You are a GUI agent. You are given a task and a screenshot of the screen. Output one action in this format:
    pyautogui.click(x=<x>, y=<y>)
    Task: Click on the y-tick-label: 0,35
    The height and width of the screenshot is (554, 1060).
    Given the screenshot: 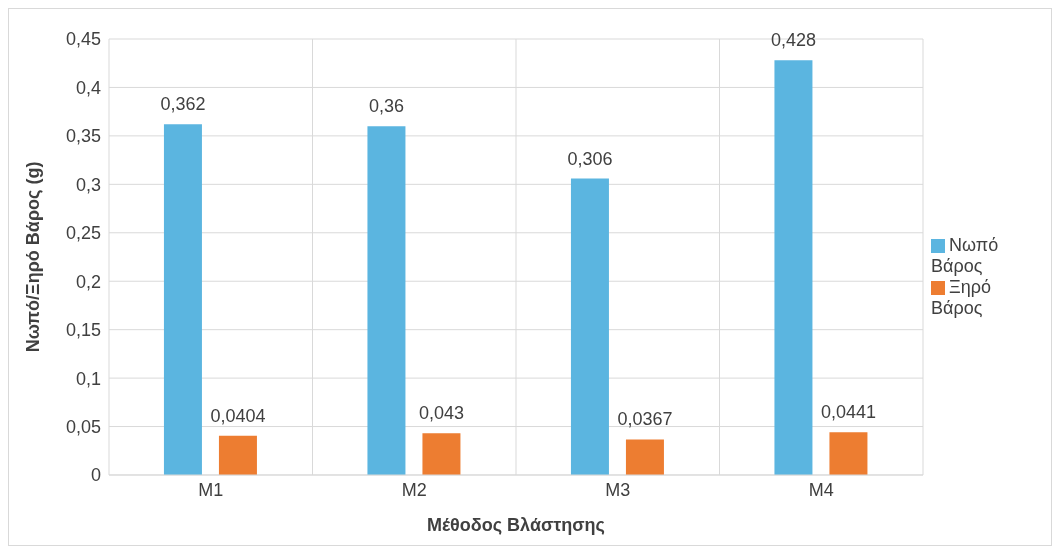 What is the action you would take?
    pyautogui.click(x=83, y=136)
    